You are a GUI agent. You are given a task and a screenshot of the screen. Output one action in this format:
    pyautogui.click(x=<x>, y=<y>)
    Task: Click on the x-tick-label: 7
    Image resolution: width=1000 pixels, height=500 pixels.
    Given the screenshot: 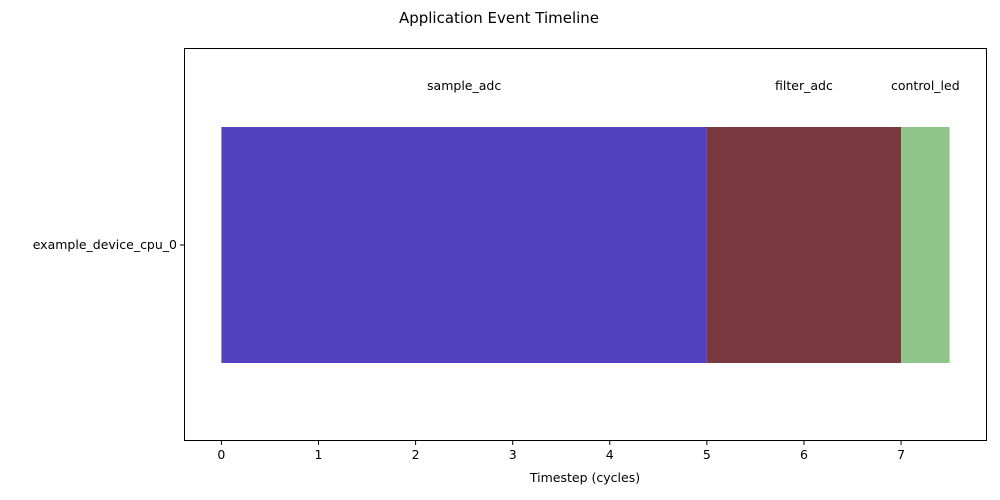 What is the action you would take?
    pyautogui.click(x=901, y=454)
    